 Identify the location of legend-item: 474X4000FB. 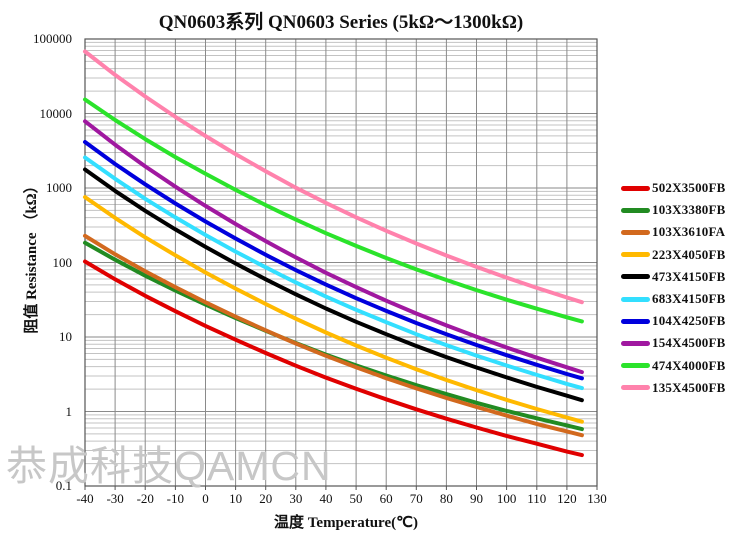
(673, 366).